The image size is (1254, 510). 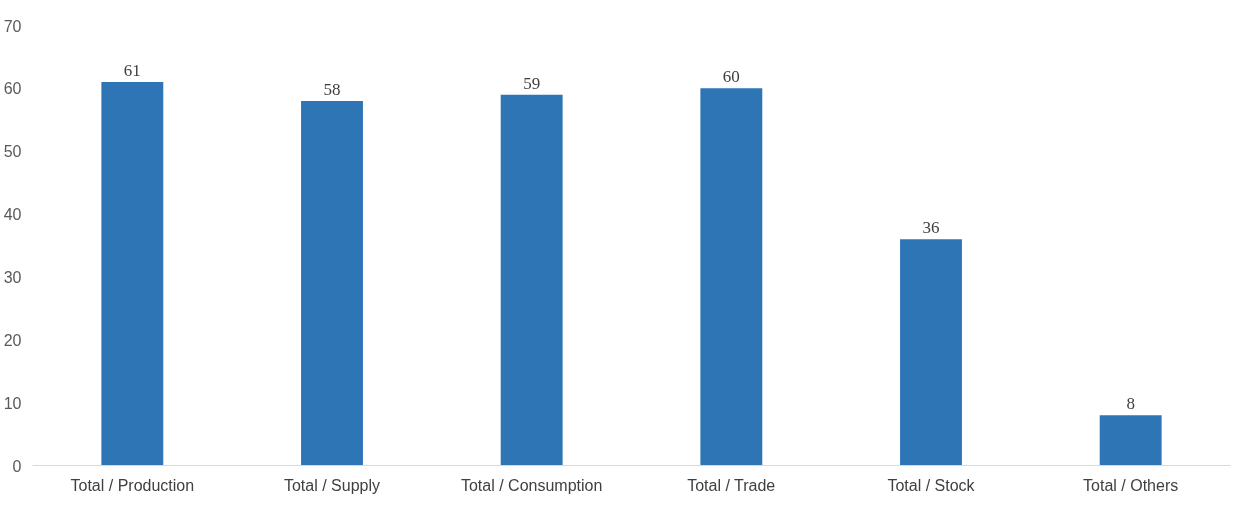 What do you see at coordinates (132, 485) in the screenshot?
I see `x-tick-label: Total / Production` at bounding box center [132, 485].